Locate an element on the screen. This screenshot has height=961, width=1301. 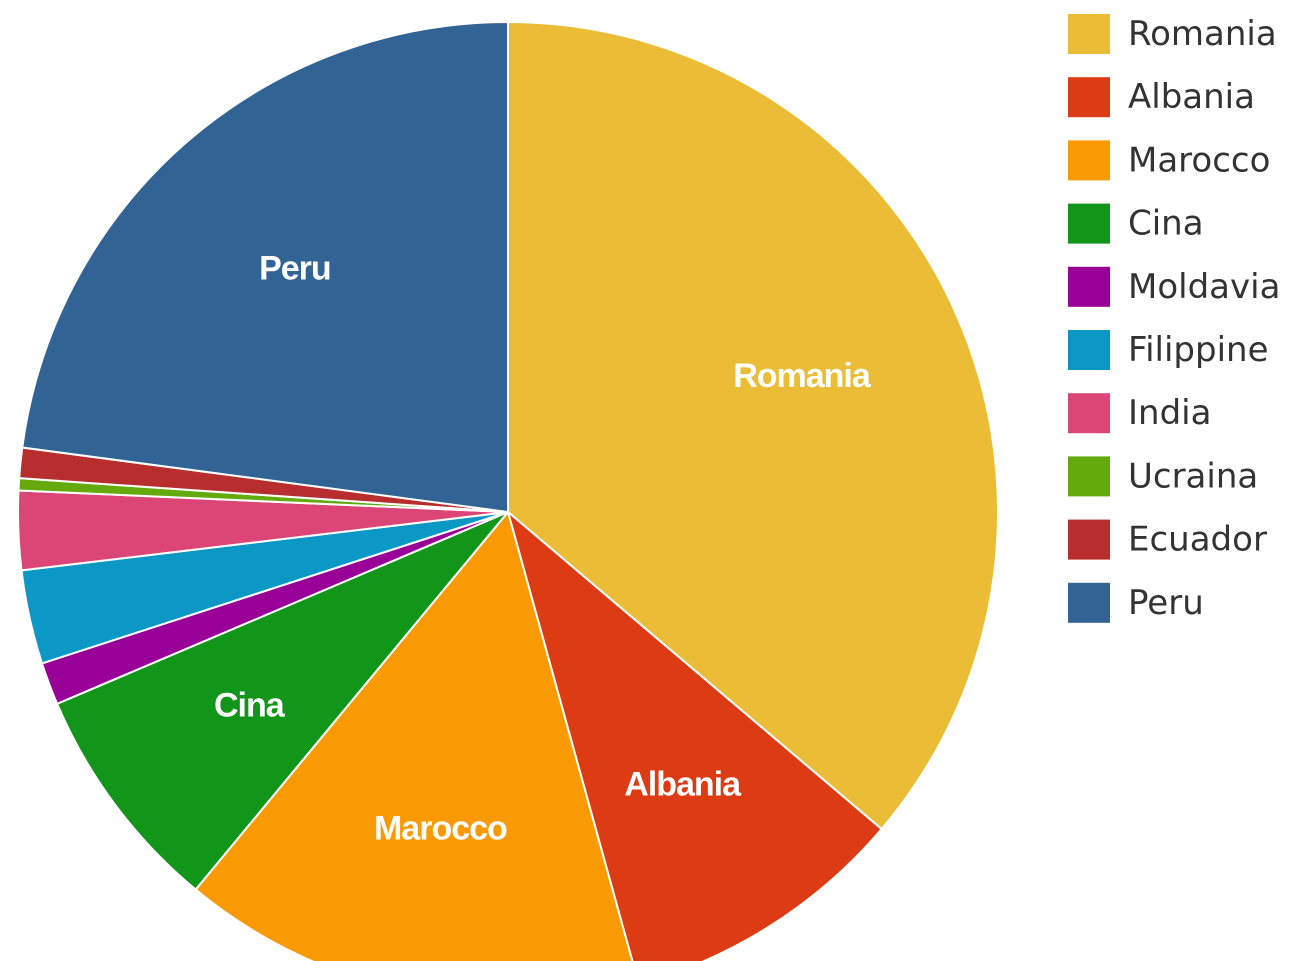
legend-label-moldavia: Moldavia is located at coordinates (1204, 287).